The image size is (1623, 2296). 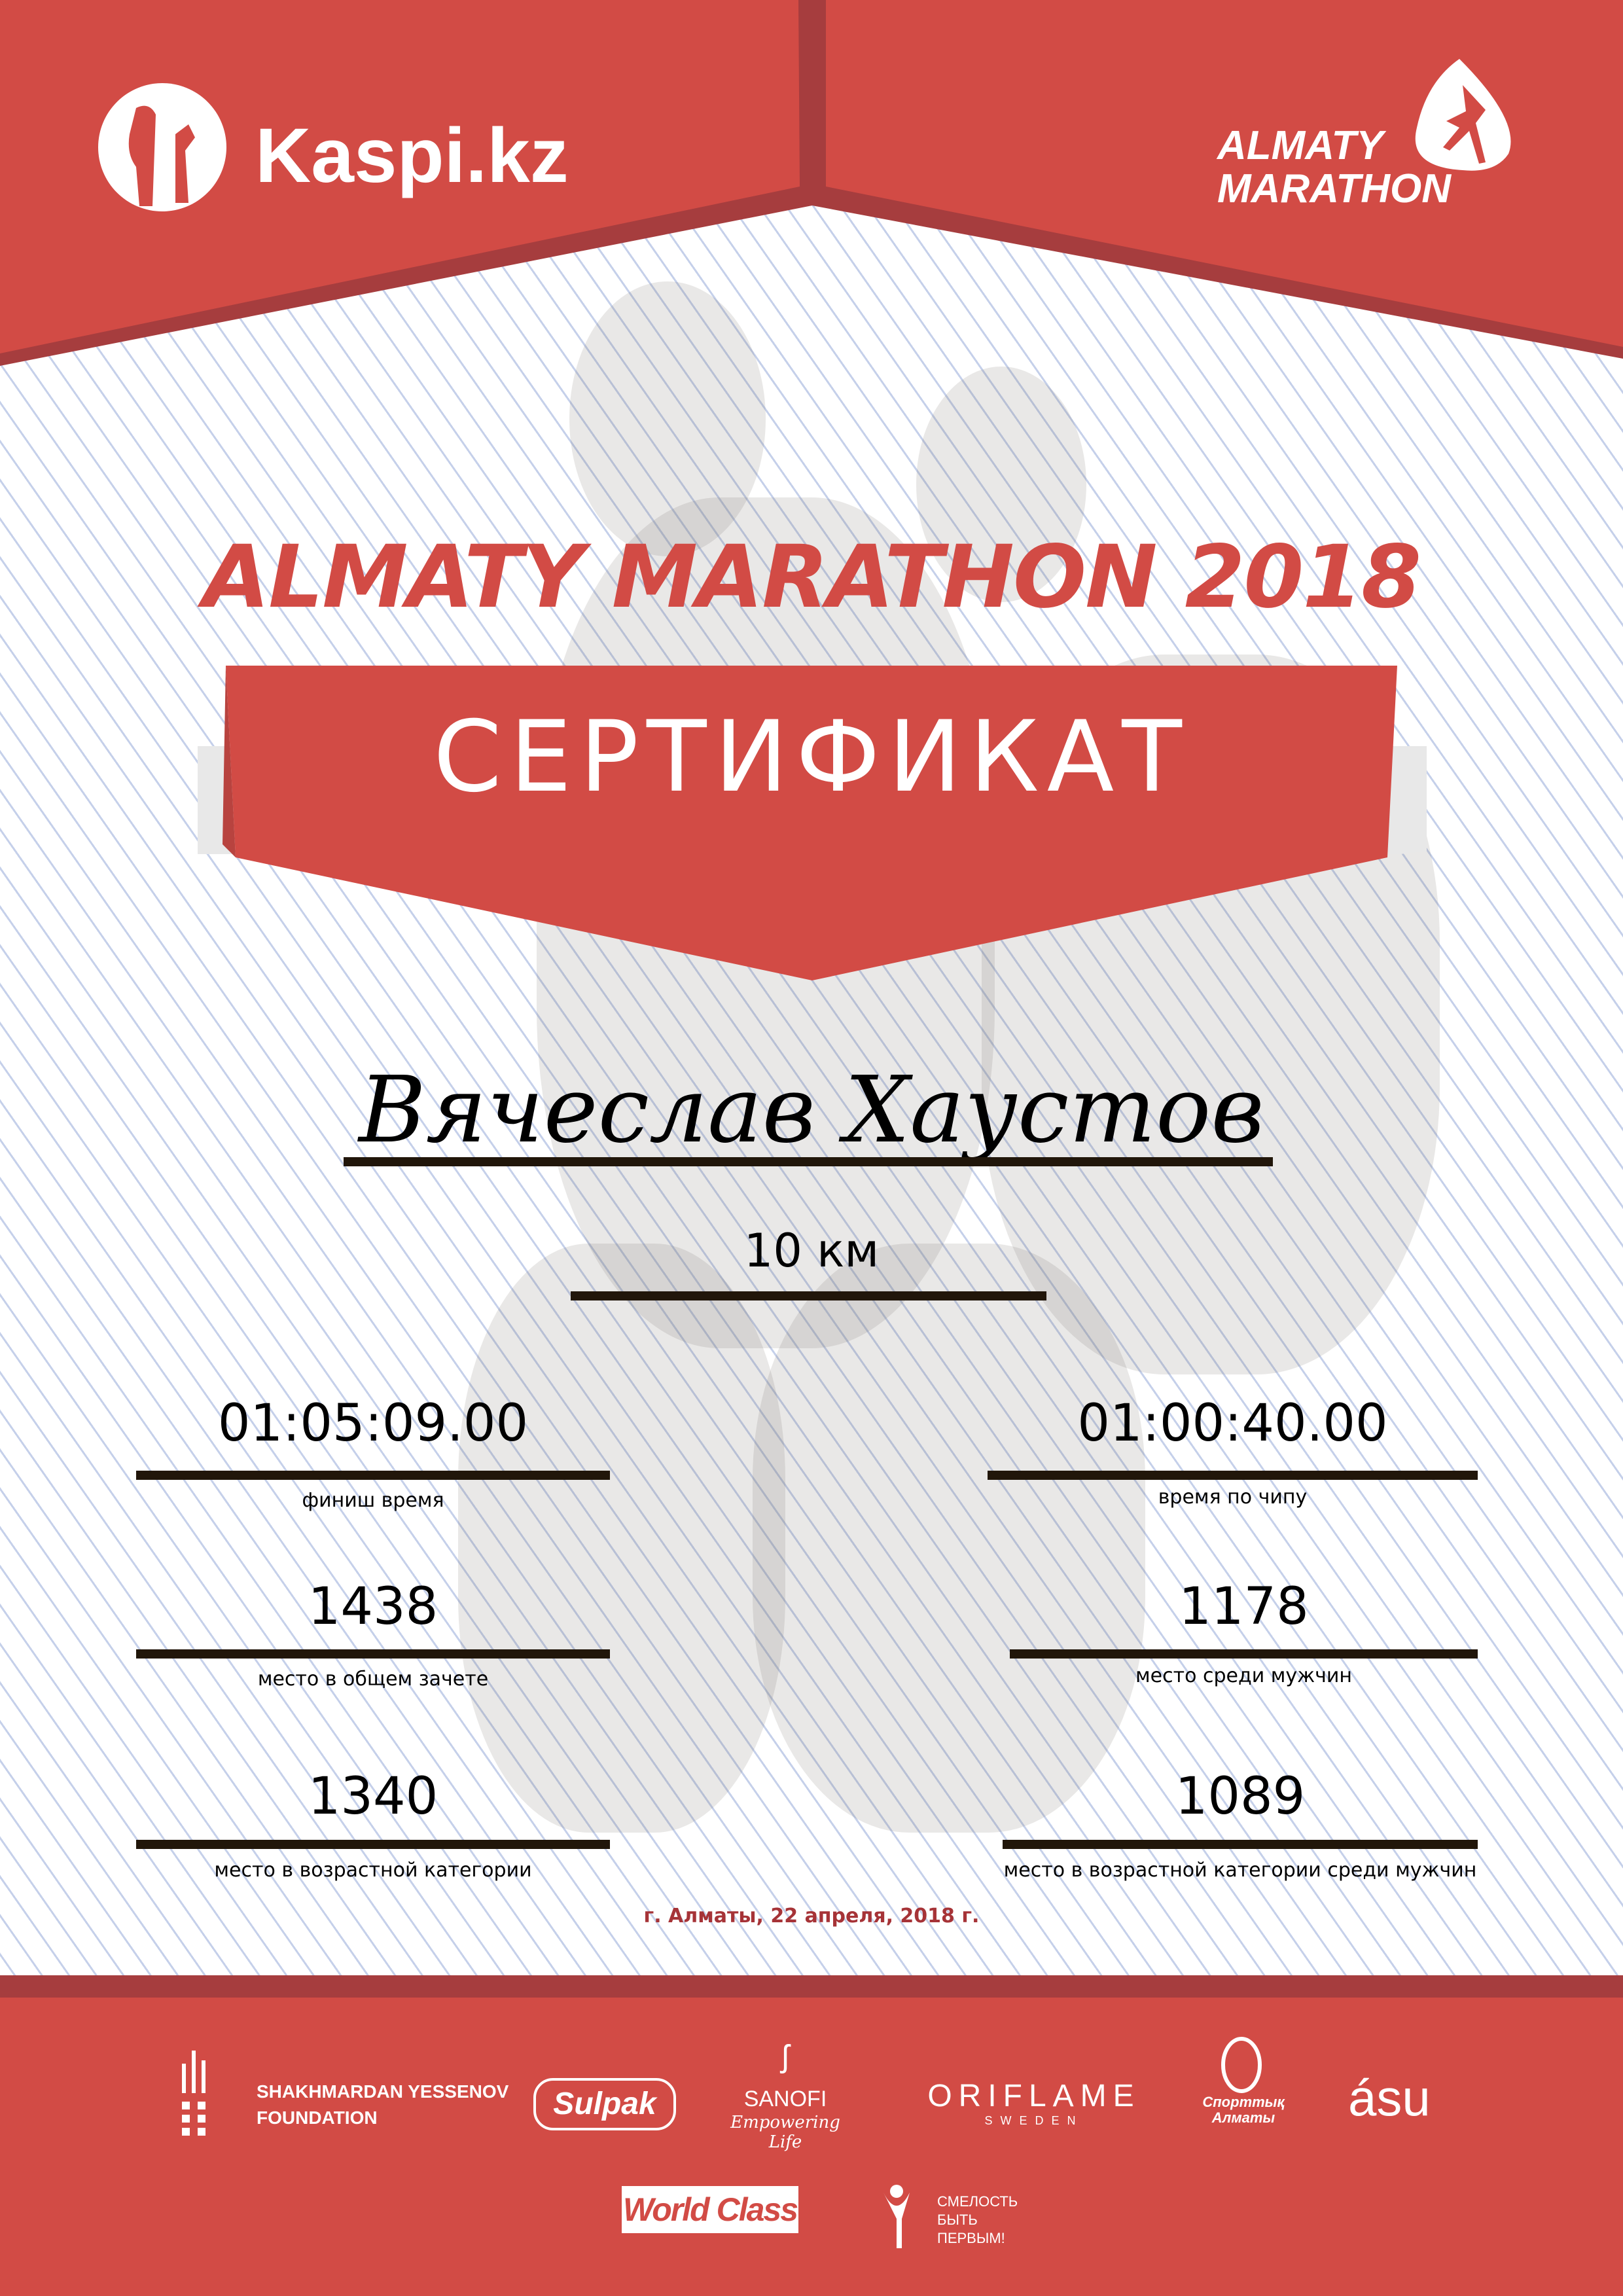 I want to click on result-value: 01:00:40.00, so click(x=1232, y=1423).